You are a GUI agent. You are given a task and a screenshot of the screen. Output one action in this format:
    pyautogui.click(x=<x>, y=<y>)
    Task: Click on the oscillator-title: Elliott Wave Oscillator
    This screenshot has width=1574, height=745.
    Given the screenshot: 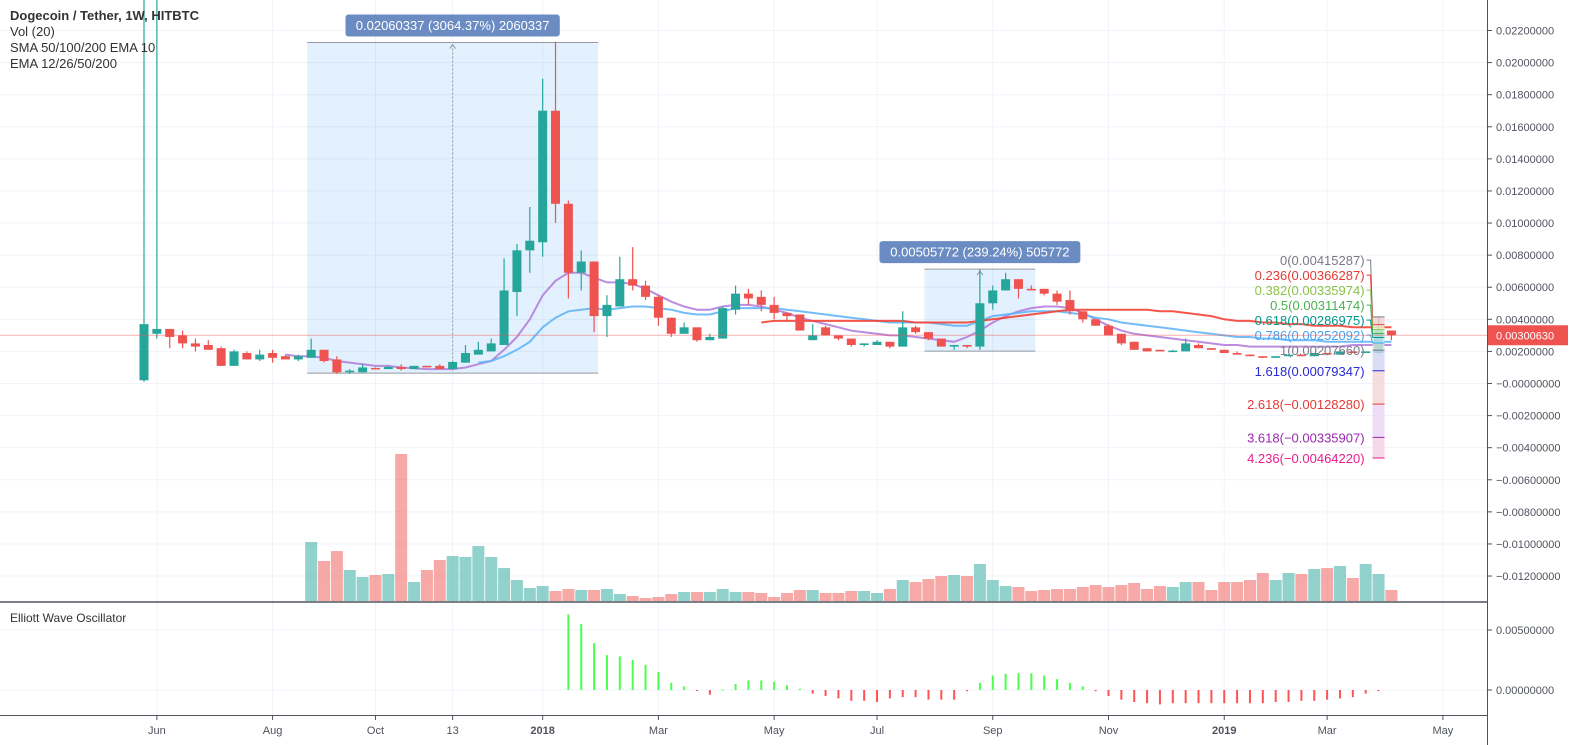 What is the action you would take?
    pyautogui.click(x=68, y=618)
    